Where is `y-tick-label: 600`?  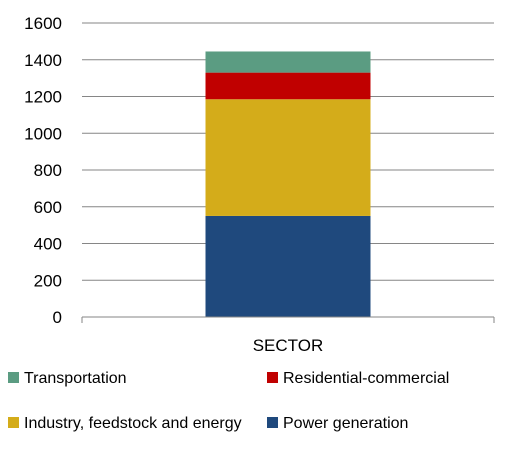 y-tick-label: 600 is located at coordinates (48, 207).